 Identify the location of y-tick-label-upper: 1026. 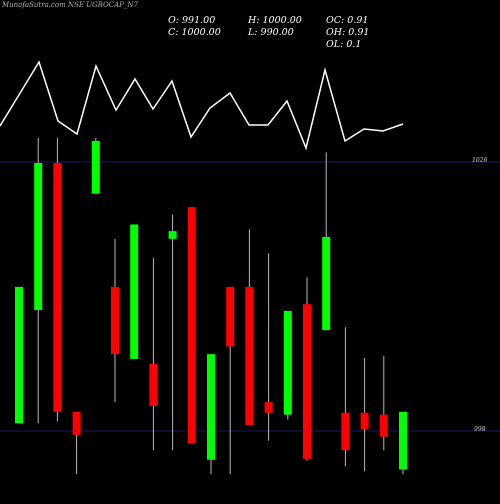
(480, 160).